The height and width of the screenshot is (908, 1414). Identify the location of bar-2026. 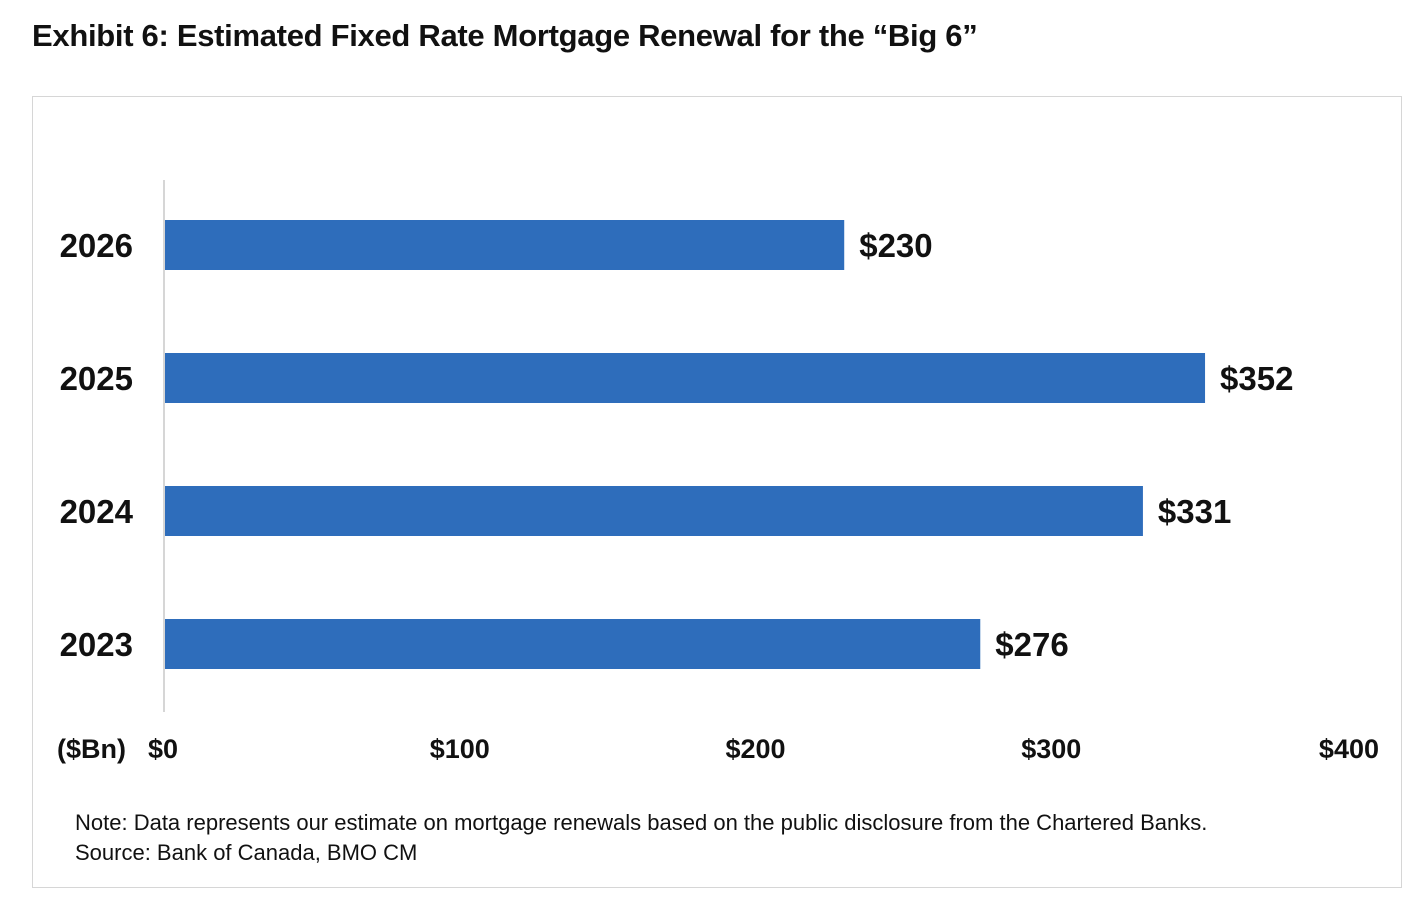
(505, 245).